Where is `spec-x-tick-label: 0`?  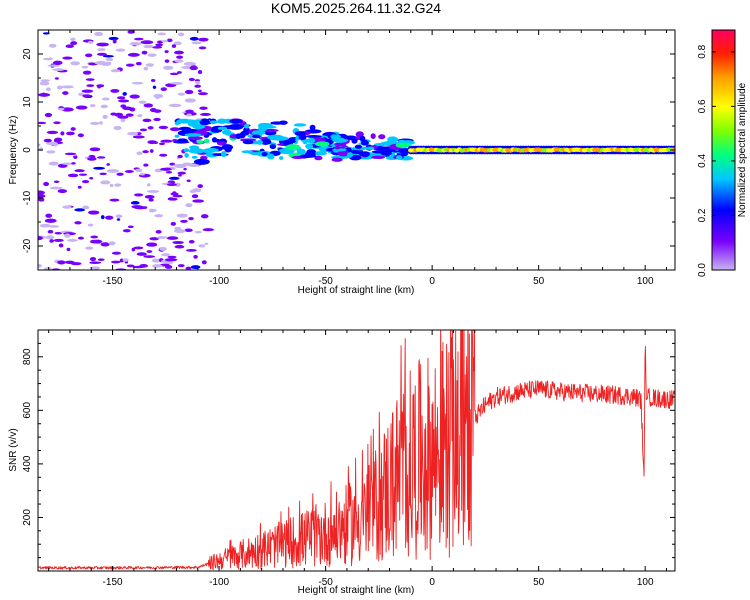 spec-x-tick-label: 0 is located at coordinates (432, 281).